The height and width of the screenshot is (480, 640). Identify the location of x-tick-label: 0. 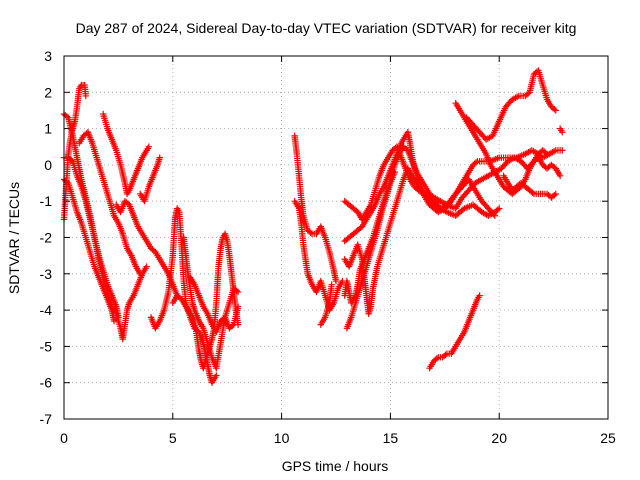
(64, 438).